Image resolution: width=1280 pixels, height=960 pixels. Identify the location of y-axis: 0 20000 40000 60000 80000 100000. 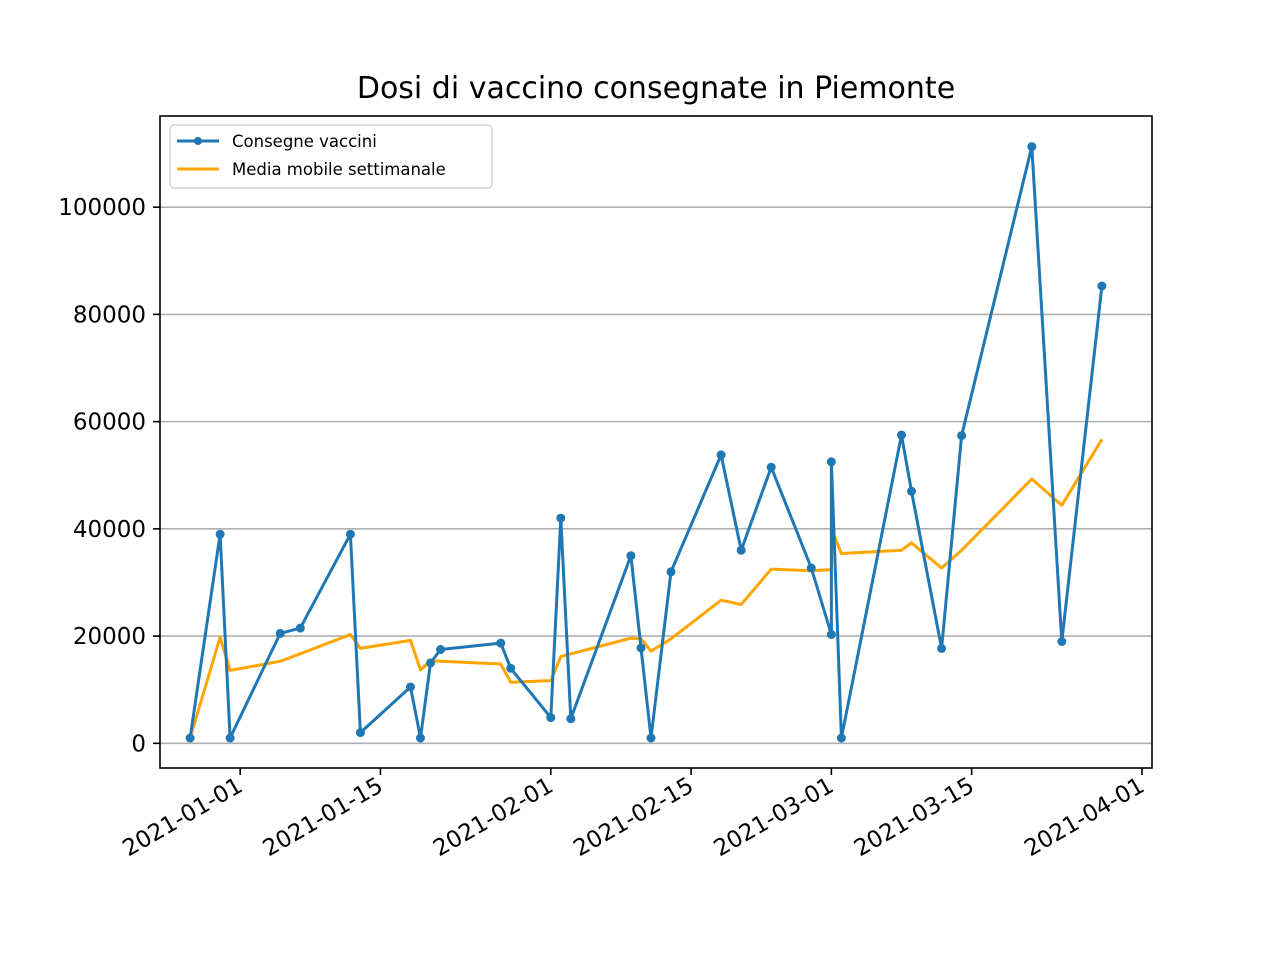
(109, 476).